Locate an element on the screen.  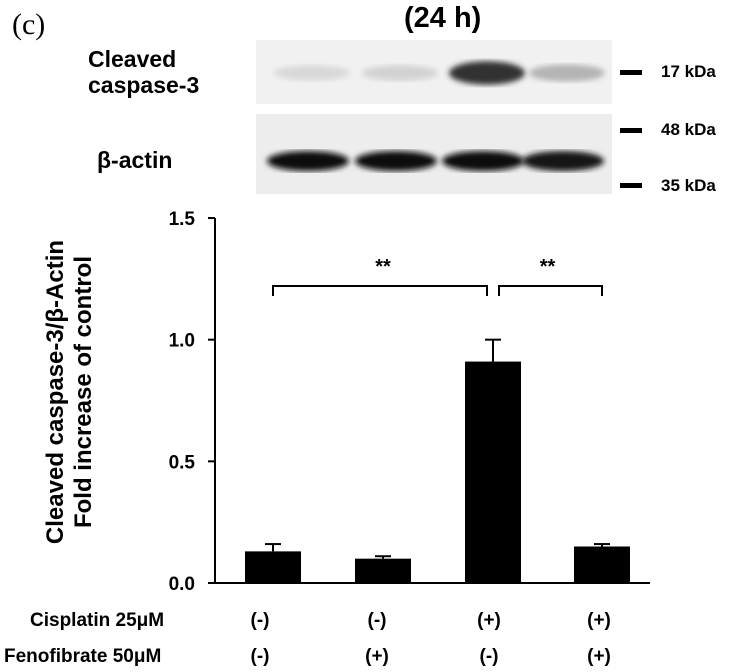
cleaved-caspase-label-line1: Cleaved is located at coordinates (132, 59).